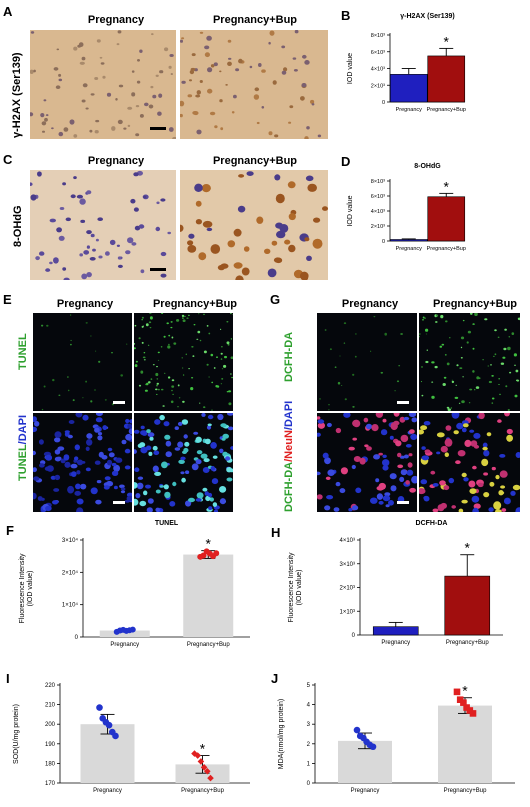  Describe the element at coordinates (350, 68) in the screenshot. I see `y-axis-label: IOD value` at that location.